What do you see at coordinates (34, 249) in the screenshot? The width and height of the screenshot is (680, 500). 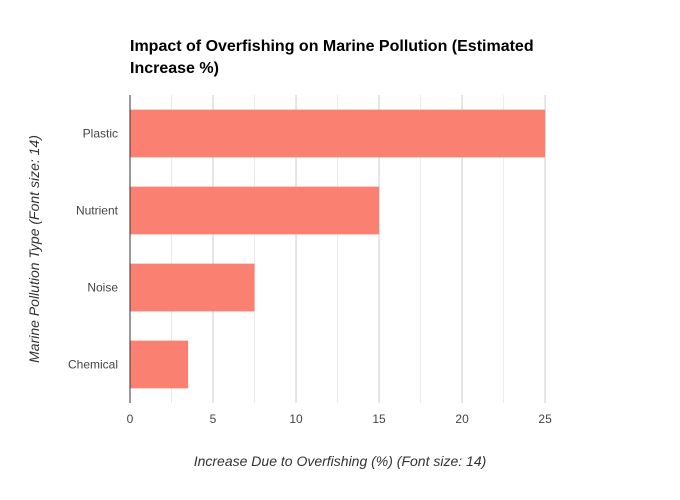 I see `y-axis-title: Marine Pollution Type (Font size: 14)` at bounding box center [34, 249].